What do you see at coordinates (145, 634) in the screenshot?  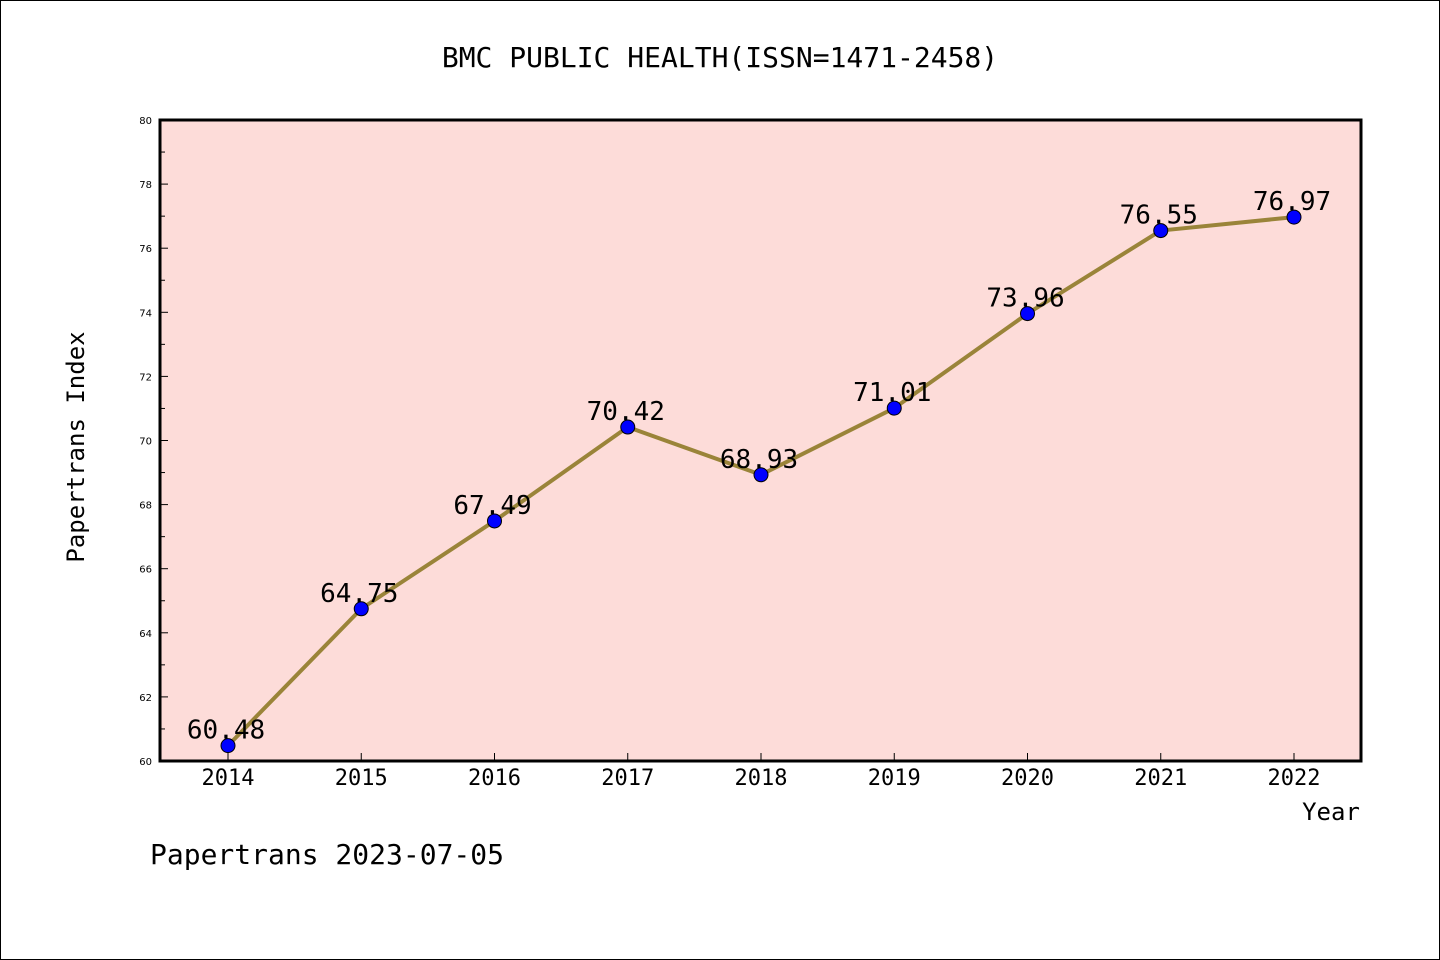 I see `y-tick-label: 64` at bounding box center [145, 634].